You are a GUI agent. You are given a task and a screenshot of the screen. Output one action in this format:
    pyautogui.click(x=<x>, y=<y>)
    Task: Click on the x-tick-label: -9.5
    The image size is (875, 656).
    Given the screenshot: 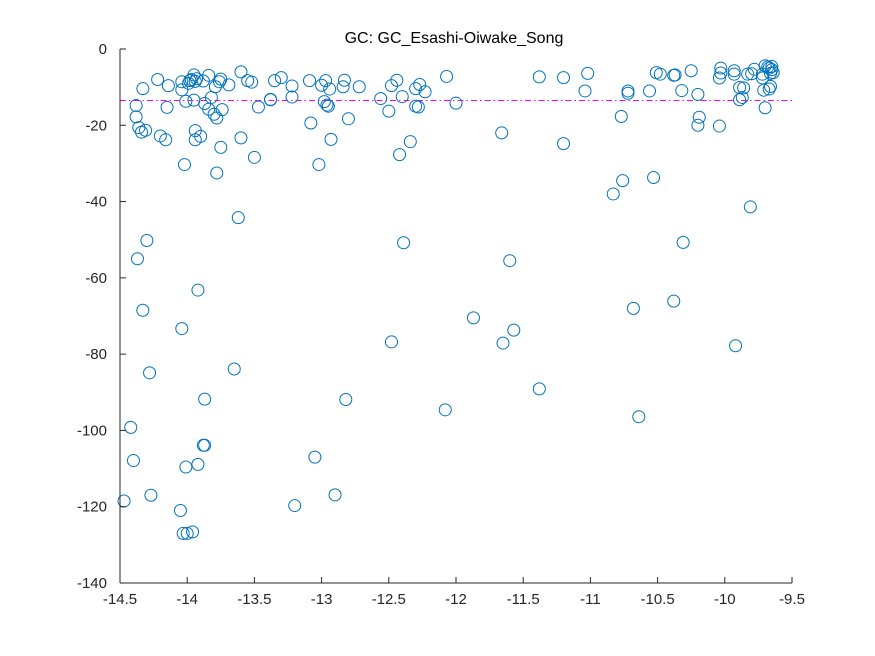 What is the action you would take?
    pyautogui.click(x=792, y=599)
    